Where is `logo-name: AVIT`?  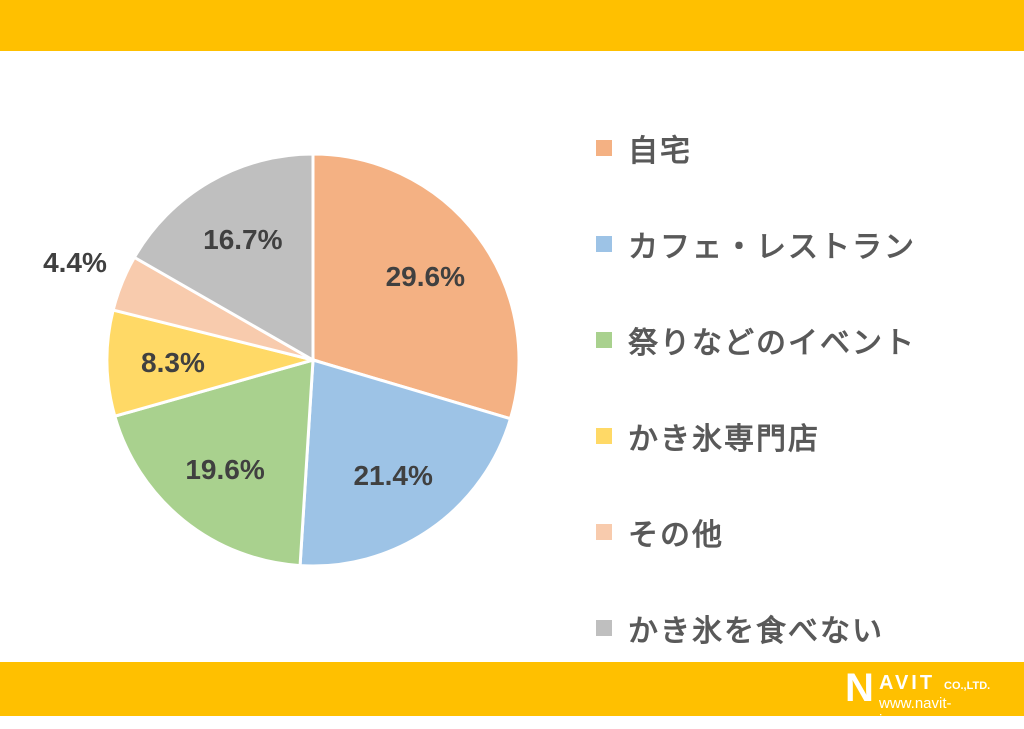
logo-name: AVIT is located at coordinates (907, 683).